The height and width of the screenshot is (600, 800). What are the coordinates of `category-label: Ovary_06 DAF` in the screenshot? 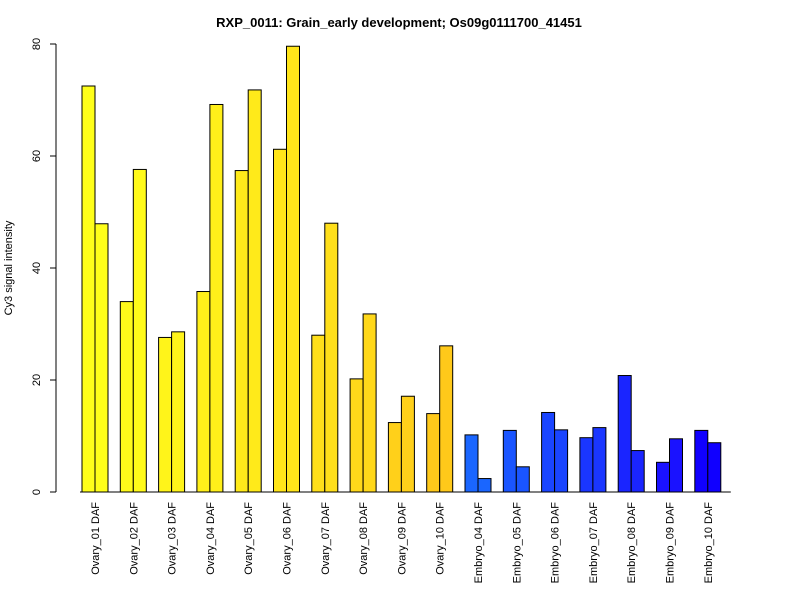 It's located at (288, 538).